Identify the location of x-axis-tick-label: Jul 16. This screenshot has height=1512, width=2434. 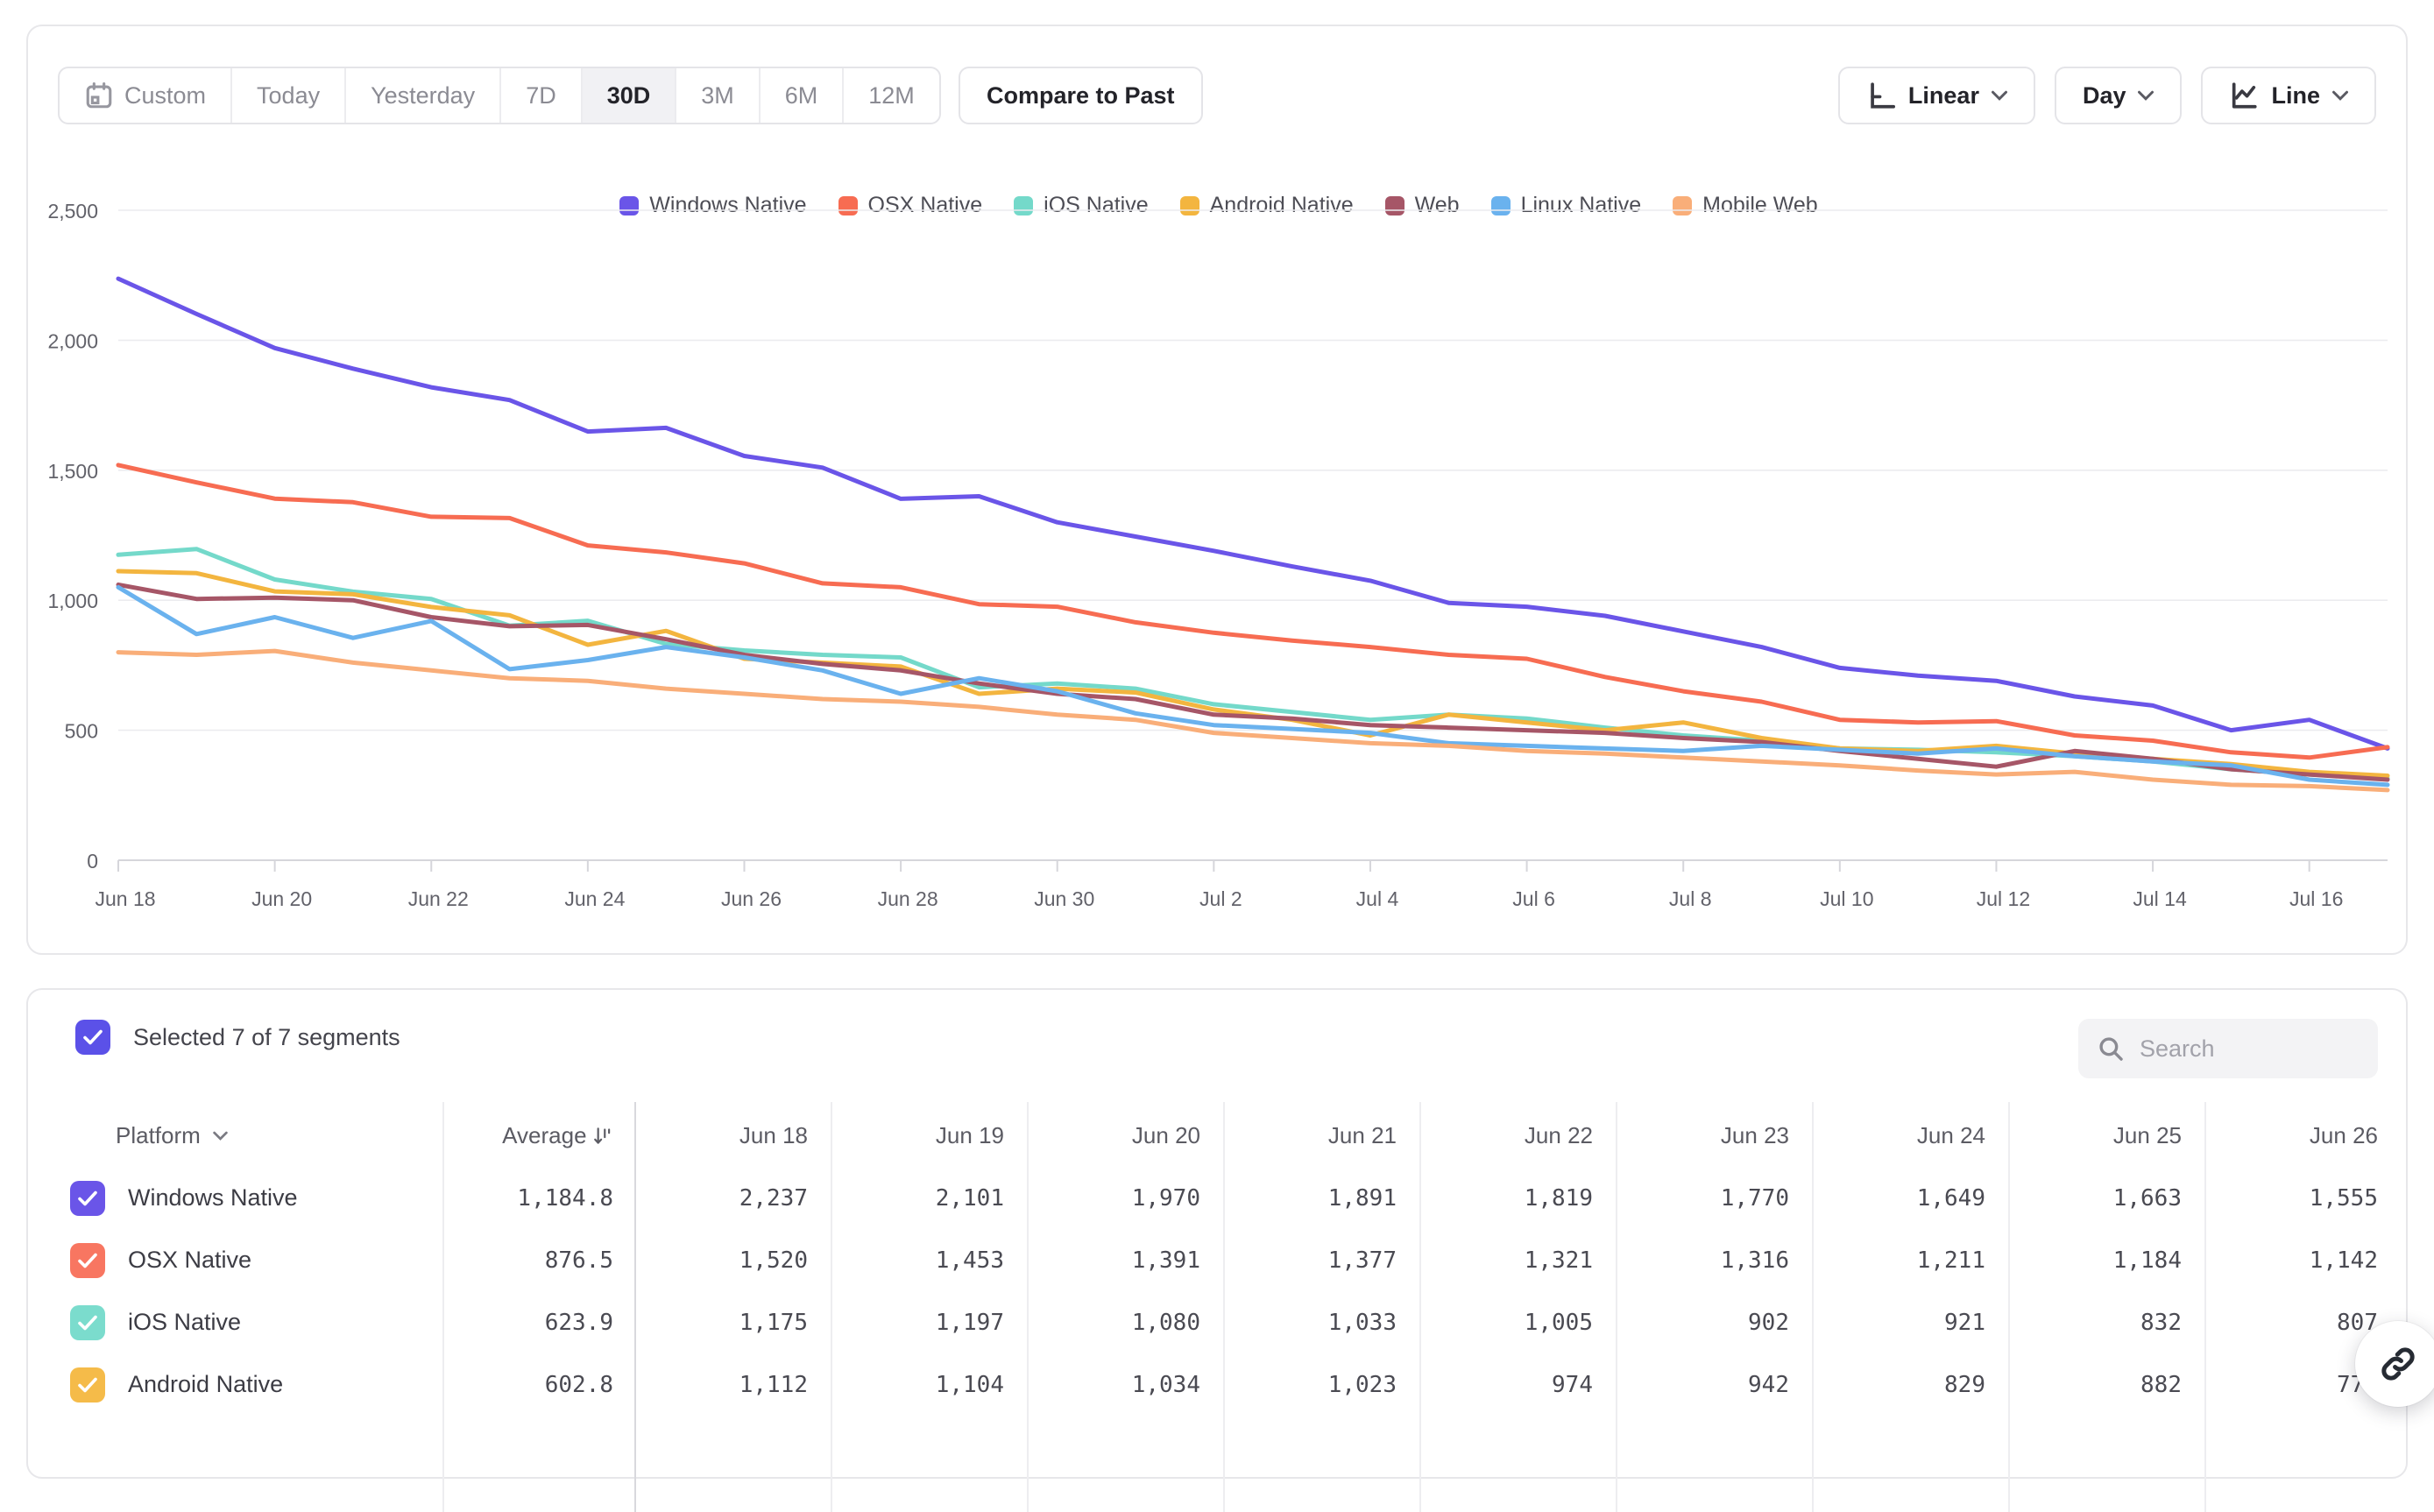
(2316, 898).